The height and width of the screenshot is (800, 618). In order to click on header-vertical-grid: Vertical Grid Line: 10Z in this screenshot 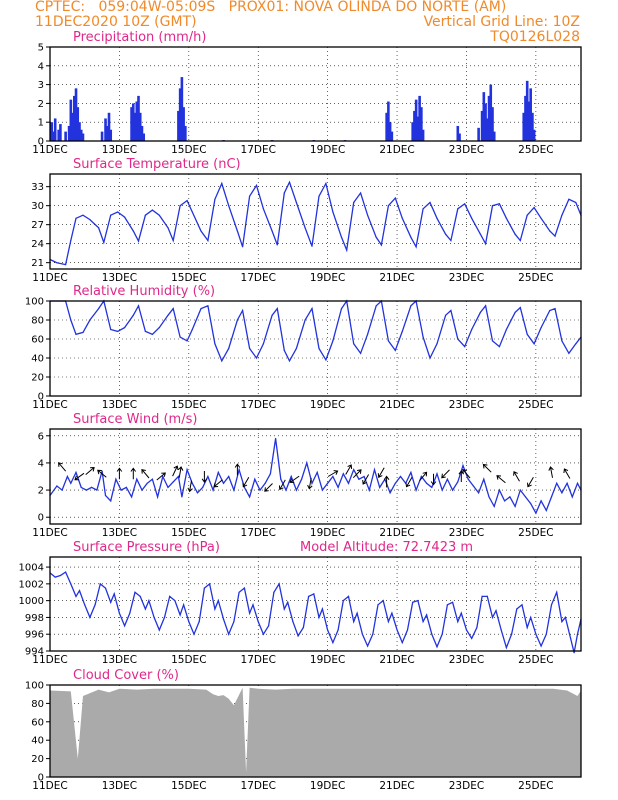, I will do `click(501, 22)`.